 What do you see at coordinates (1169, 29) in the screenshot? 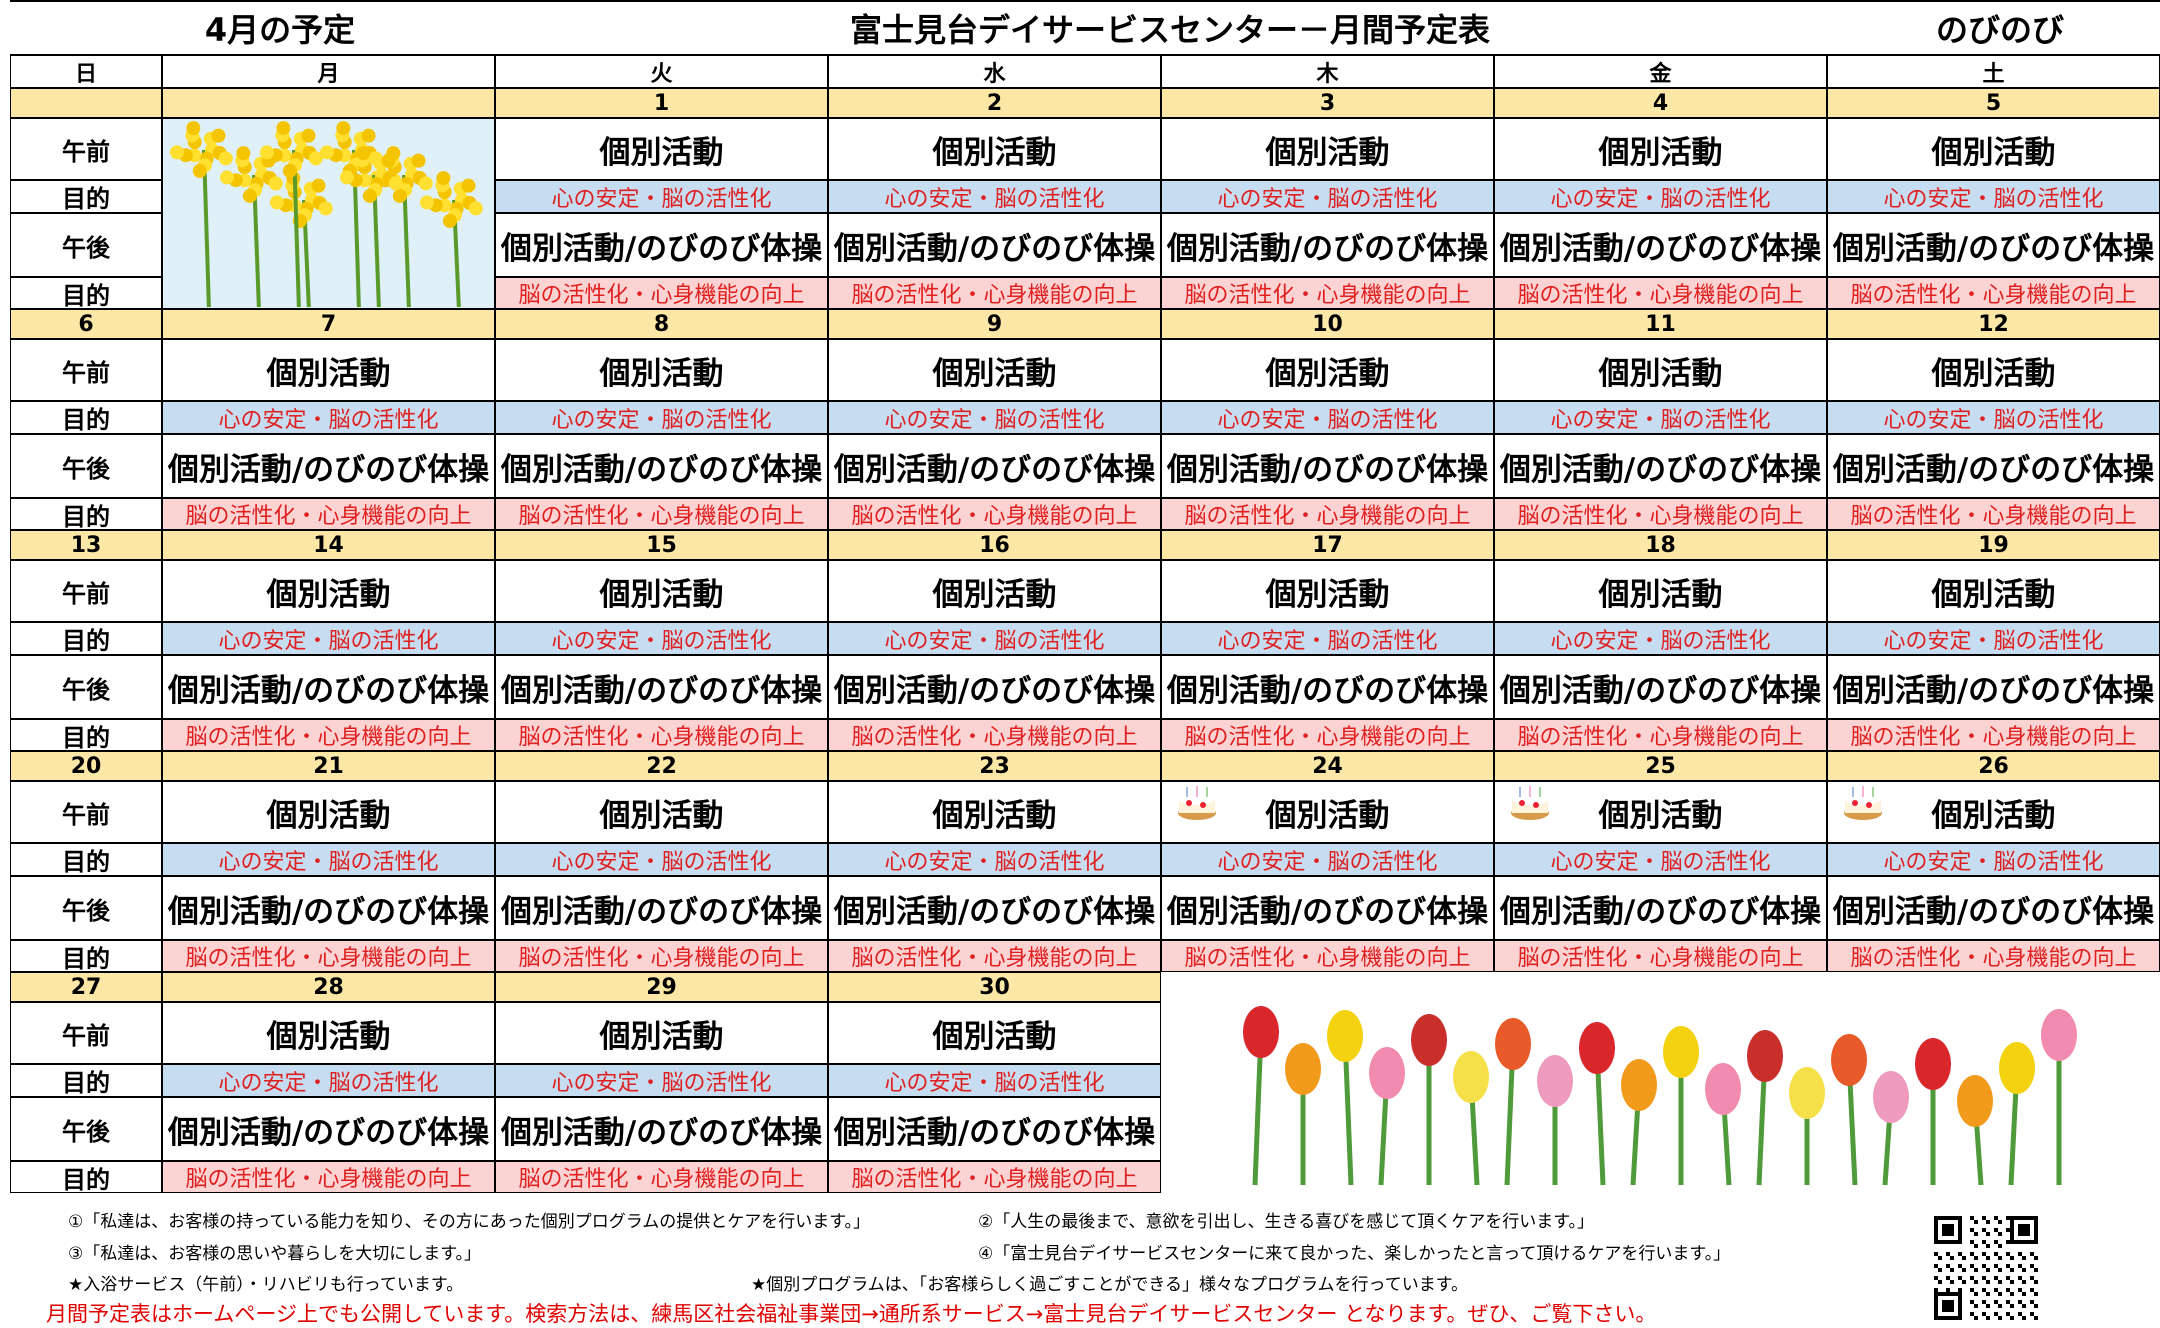
I see `header-title: 富士見台デイサービスセンター－月間予定表` at bounding box center [1169, 29].